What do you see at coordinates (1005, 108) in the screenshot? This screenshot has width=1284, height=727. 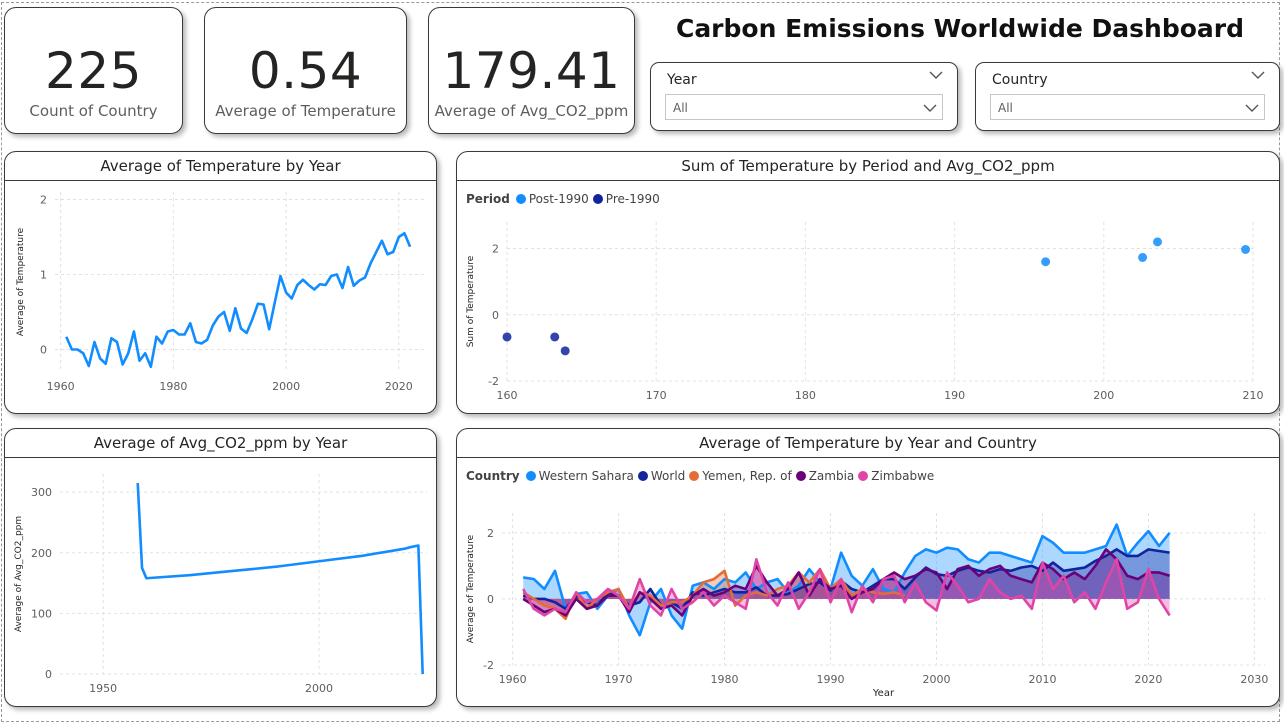 I see `slicer-value: All` at bounding box center [1005, 108].